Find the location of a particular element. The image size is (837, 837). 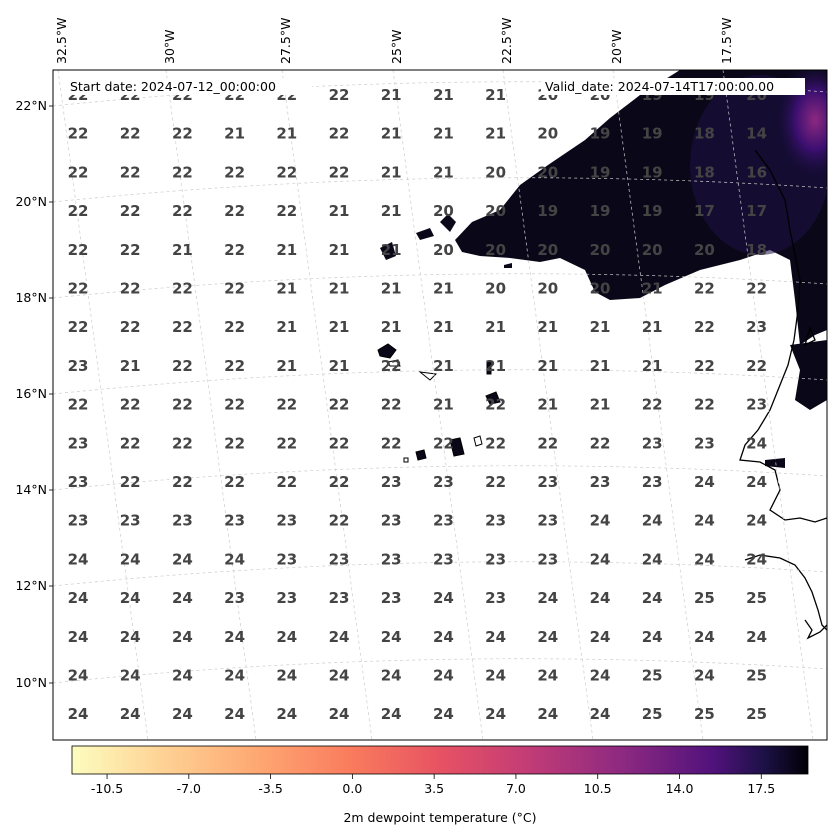

colorbar-tick-label: 3.5 is located at coordinates (434, 788).